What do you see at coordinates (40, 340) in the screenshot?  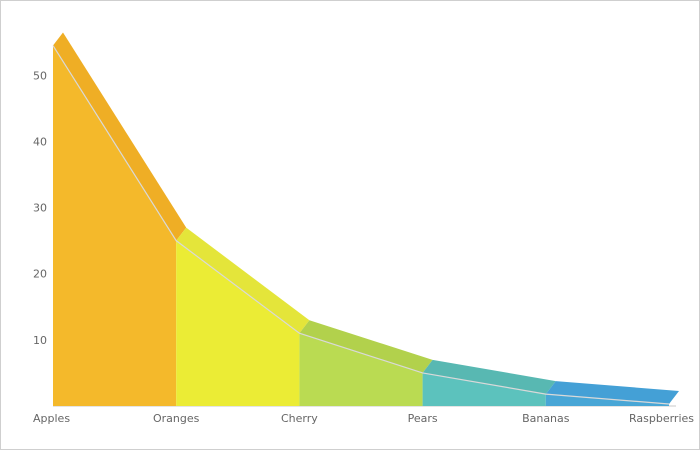 I see `y-tick-label: 10` at bounding box center [40, 340].